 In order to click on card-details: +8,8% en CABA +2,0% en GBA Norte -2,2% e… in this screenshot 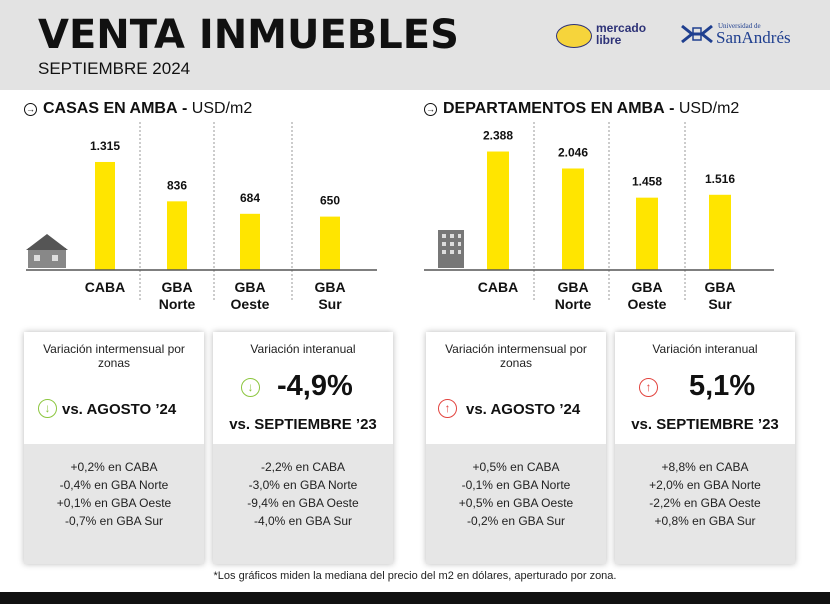, I will do `click(705, 504)`.